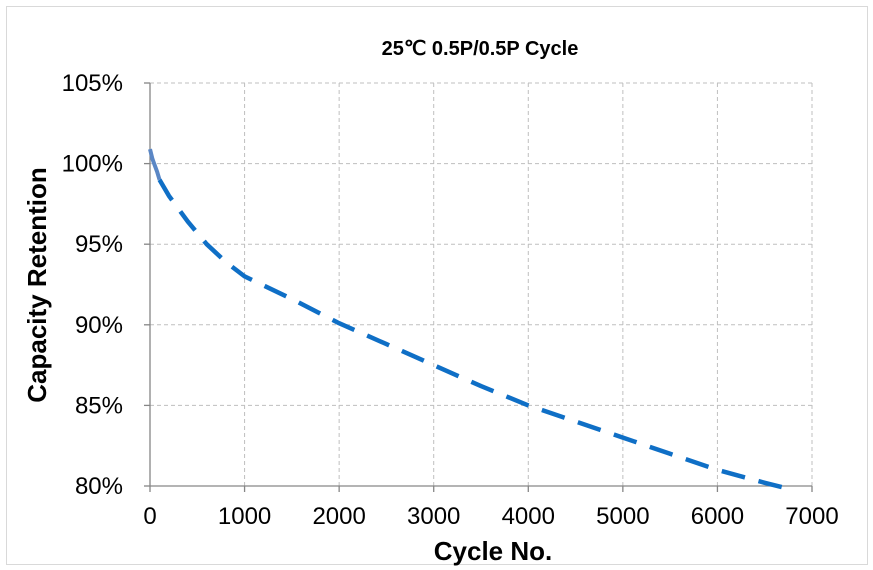 The image size is (873, 570). Describe the element at coordinates (99, 405) in the screenshot. I see `y-tick-label: 85%` at that location.